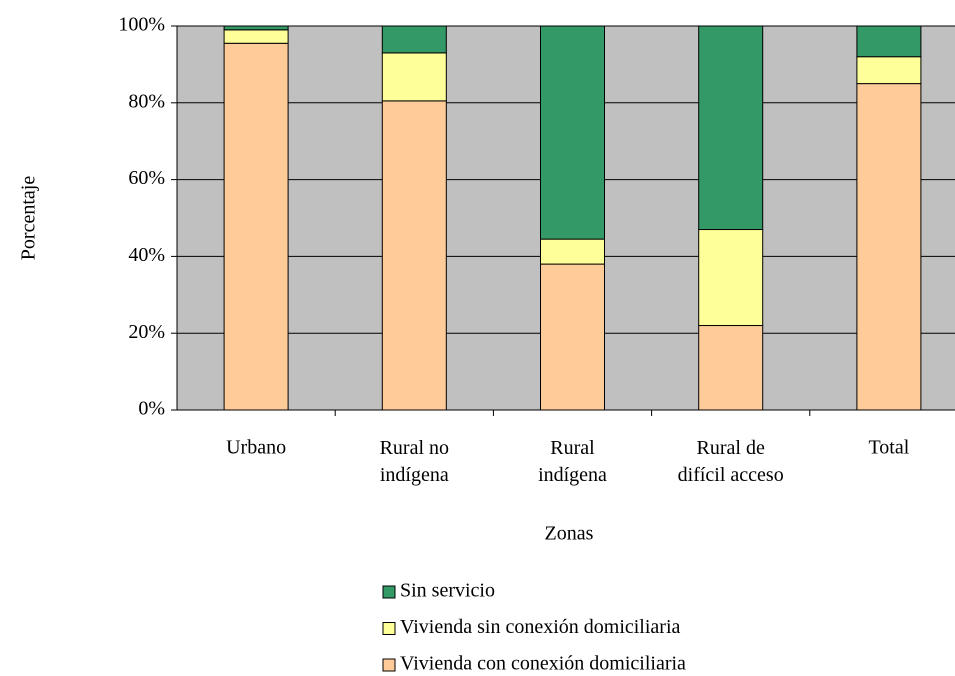  What do you see at coordinates (414, 448) in the screenshot?
I see `label-line: Rural no` at bounding box center [414, 448].